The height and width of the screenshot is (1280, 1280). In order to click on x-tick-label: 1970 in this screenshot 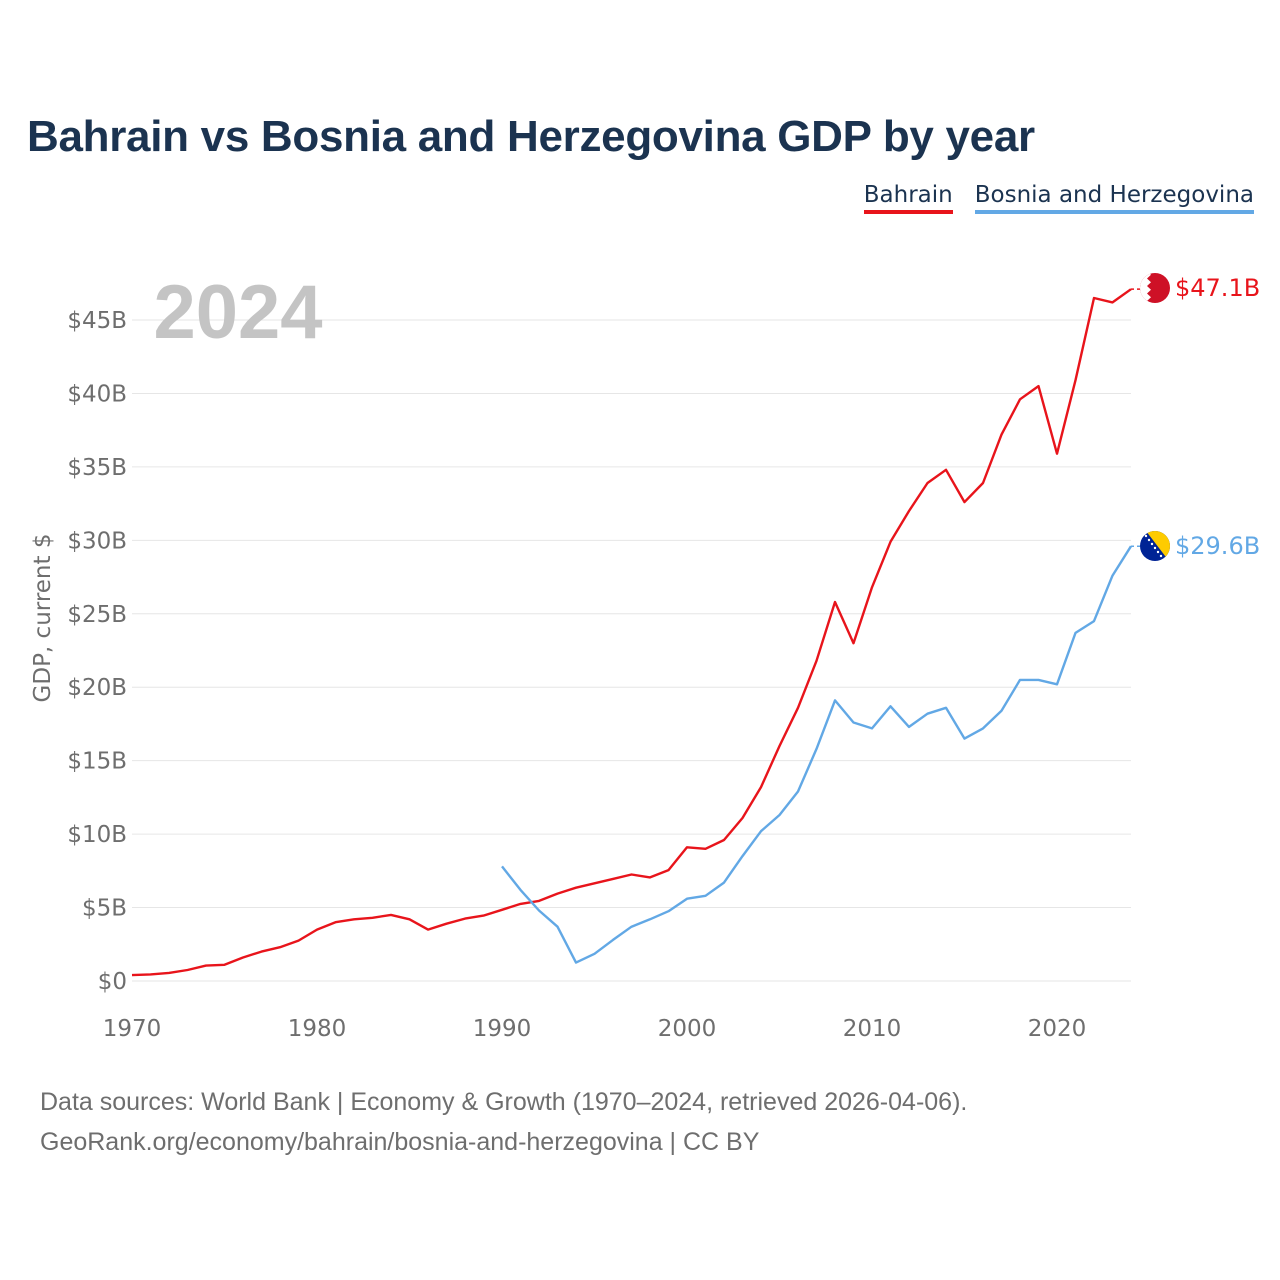, I will do `click(132, 1029)`.